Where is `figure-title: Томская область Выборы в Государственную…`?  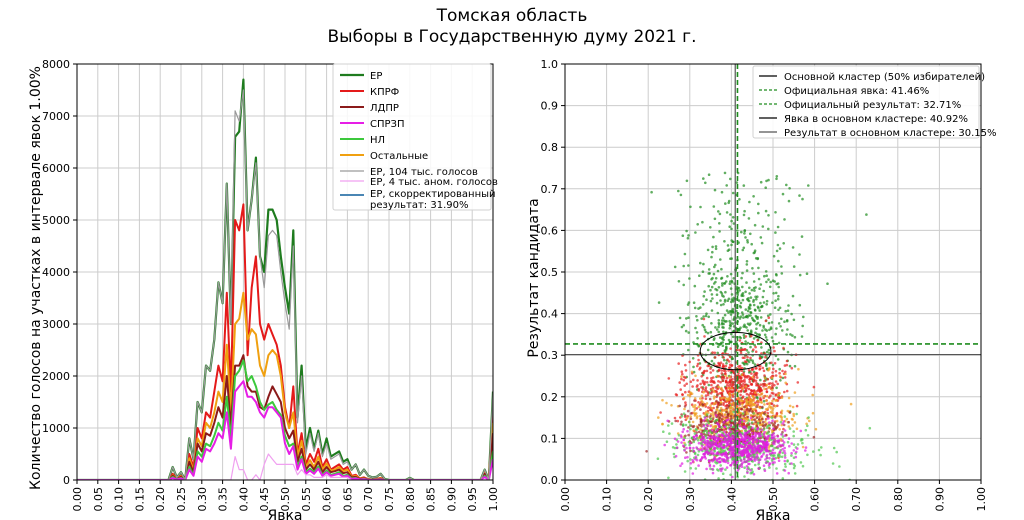
figure-title: Томская область Выборы в Государственную… is located at coordinates (512, 27).